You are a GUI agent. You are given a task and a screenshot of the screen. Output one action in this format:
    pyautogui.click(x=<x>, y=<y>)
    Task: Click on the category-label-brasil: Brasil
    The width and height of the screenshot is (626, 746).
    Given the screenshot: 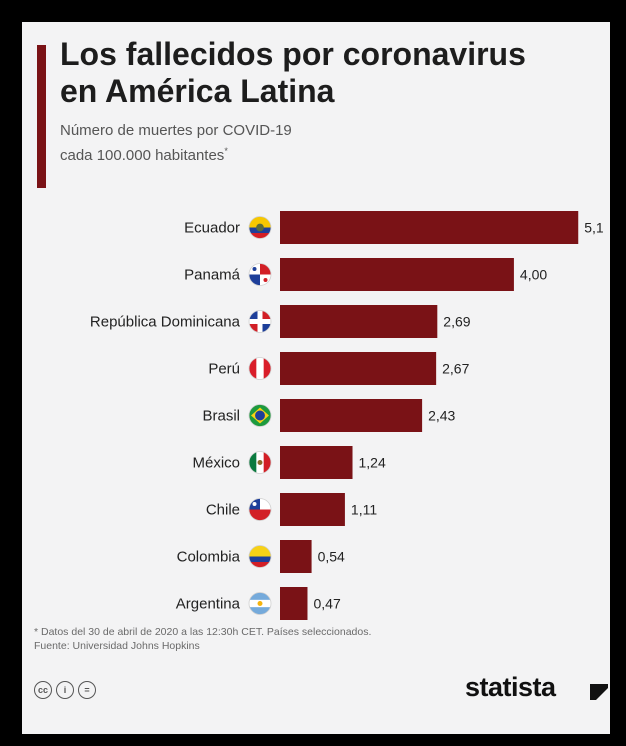 What is the action you would take?
    pyautogui.click(x=221, y=416)
    